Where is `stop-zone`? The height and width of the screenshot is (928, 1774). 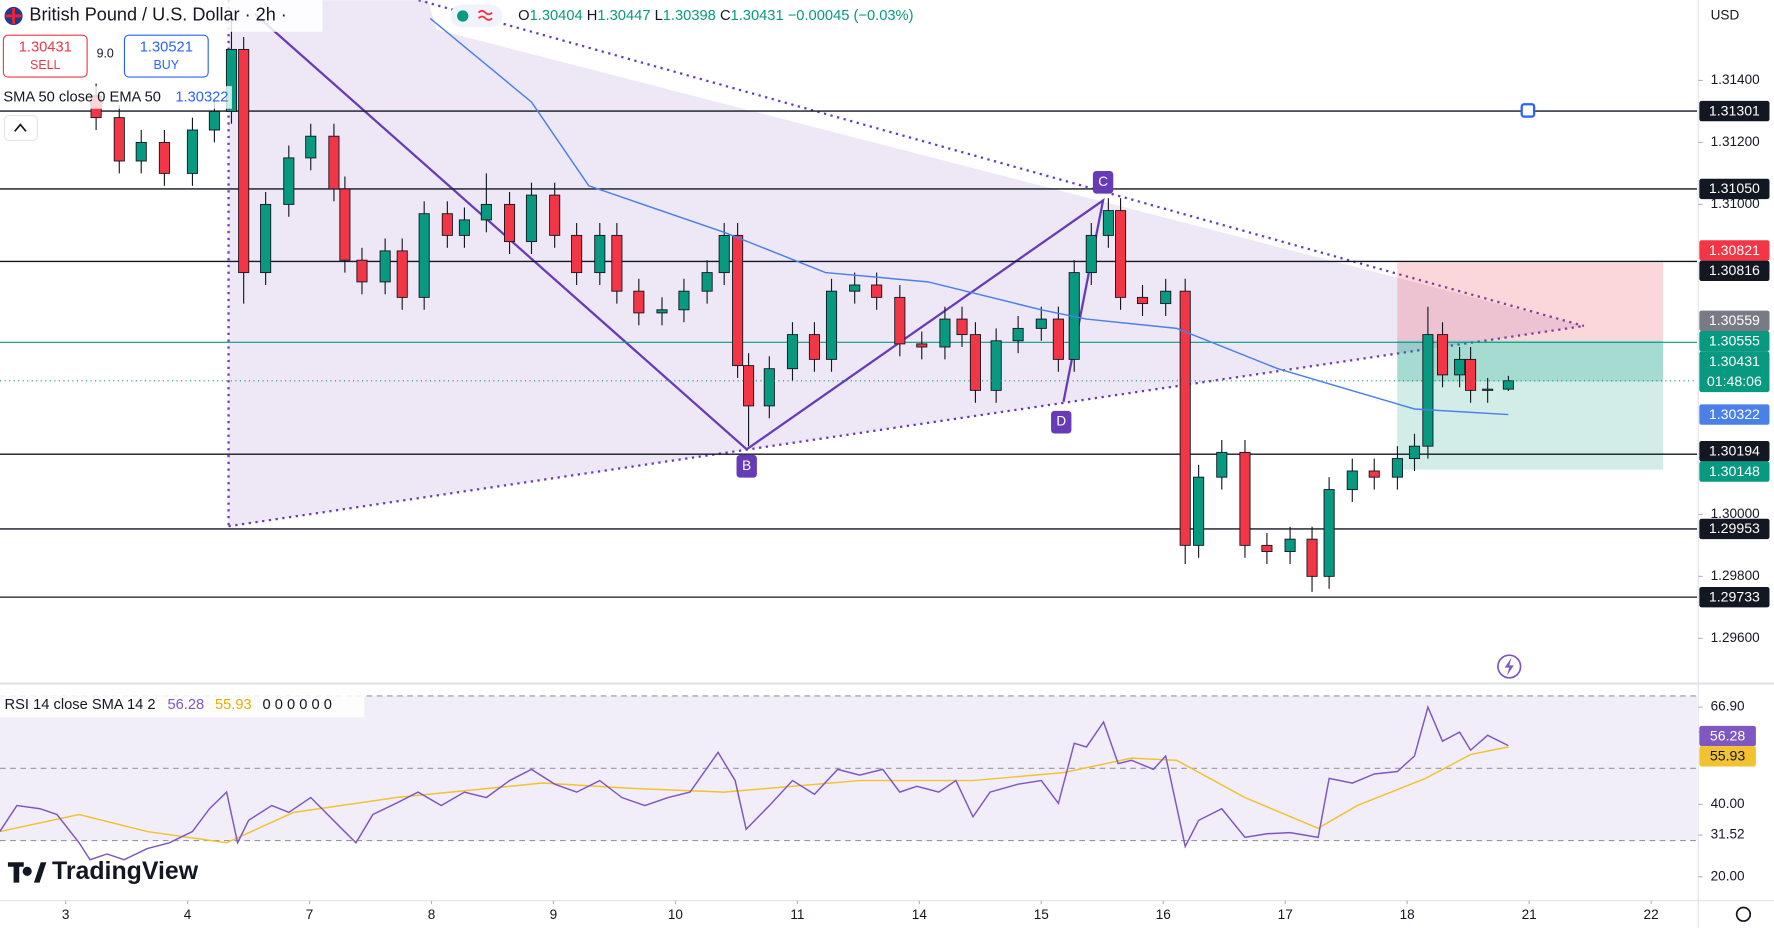 stop-zone is located at coordinates (1530, 301).